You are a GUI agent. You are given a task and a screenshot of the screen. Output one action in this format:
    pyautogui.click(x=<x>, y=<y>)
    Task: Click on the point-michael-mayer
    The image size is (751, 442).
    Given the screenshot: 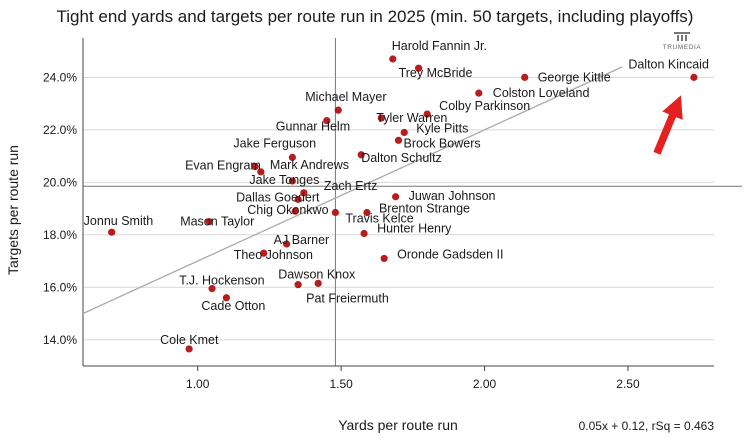 What is the action you would take?
    pyautogui.click(x=338, y=110)
    